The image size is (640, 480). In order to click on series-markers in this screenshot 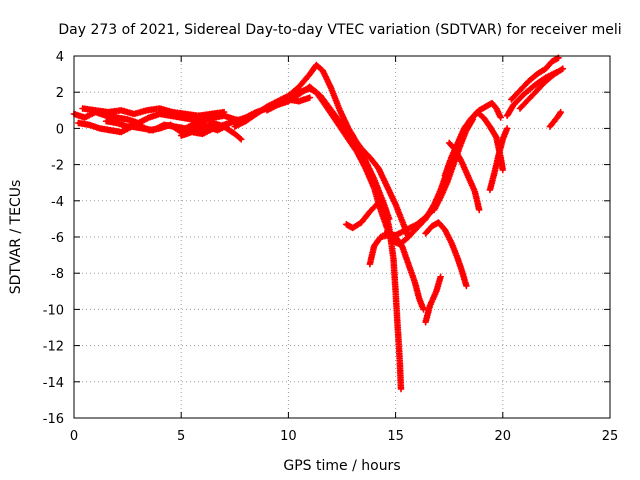, I will do `click(433, 299)`.